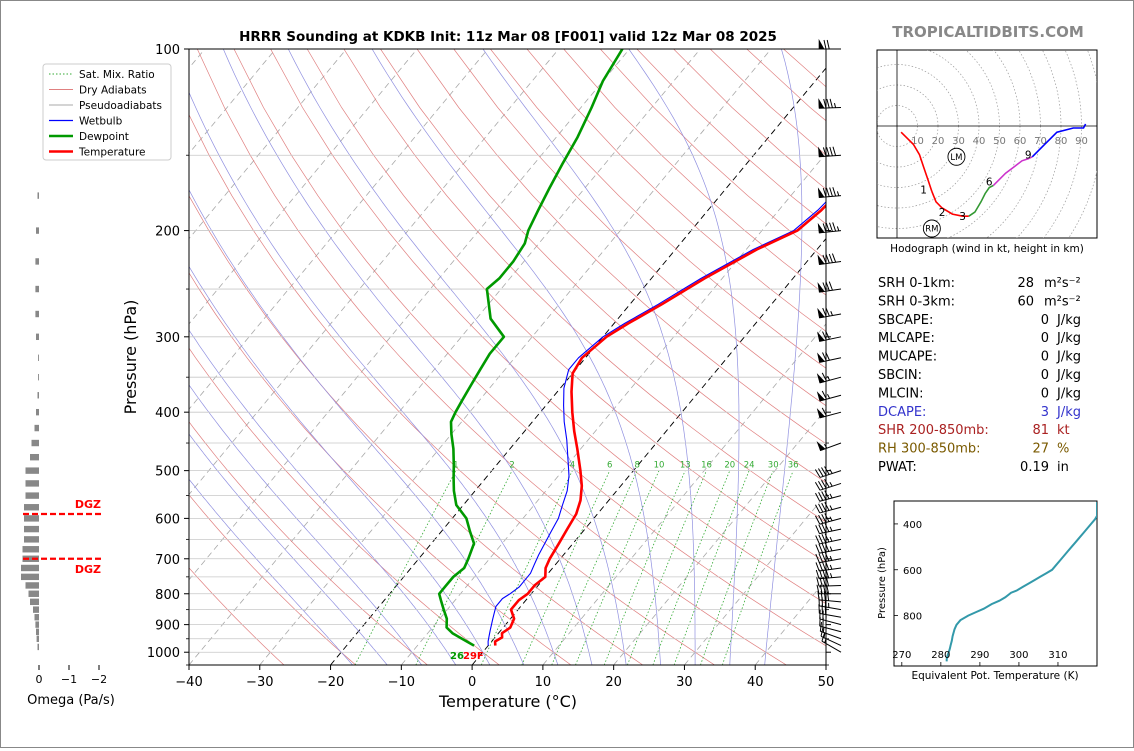 Image resolution: width=1134 pixels, height=751 pixels. I want to click on omega-tick-label: −2, so click(99, 679).